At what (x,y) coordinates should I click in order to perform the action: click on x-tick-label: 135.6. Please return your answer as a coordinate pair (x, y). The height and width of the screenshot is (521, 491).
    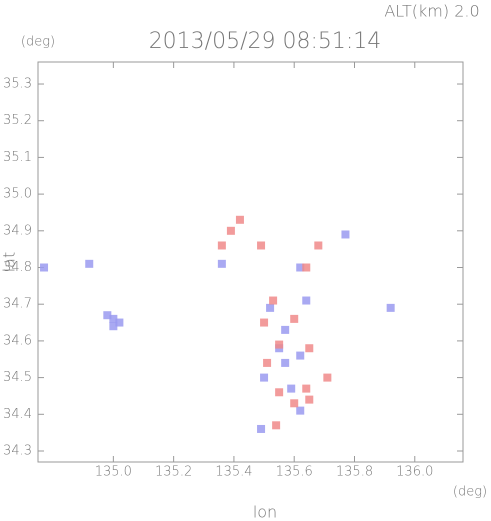
    Looking at the image, I should click on (294, 472).